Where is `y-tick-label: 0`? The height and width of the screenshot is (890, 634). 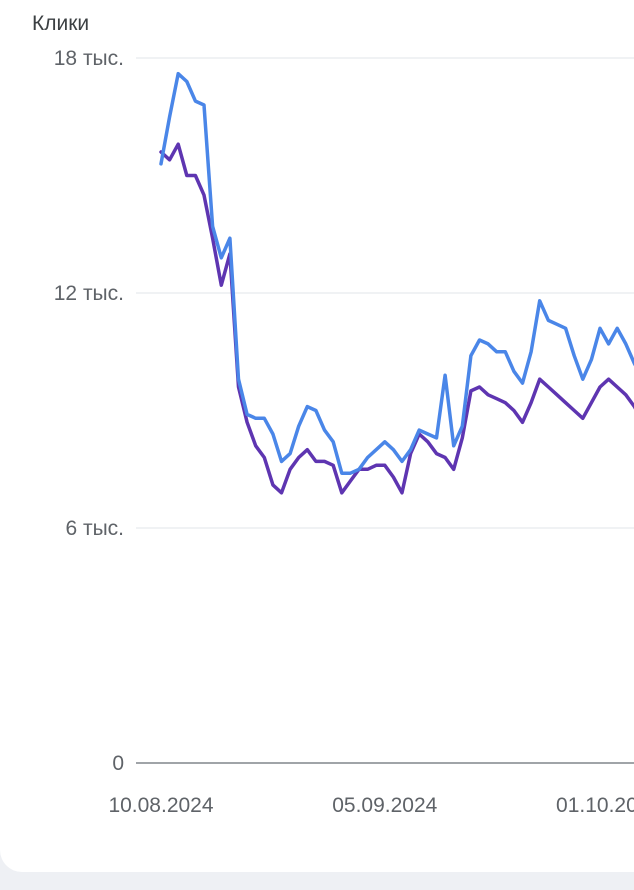 y-tick-label: 0 is located at coordinates (118, 763).